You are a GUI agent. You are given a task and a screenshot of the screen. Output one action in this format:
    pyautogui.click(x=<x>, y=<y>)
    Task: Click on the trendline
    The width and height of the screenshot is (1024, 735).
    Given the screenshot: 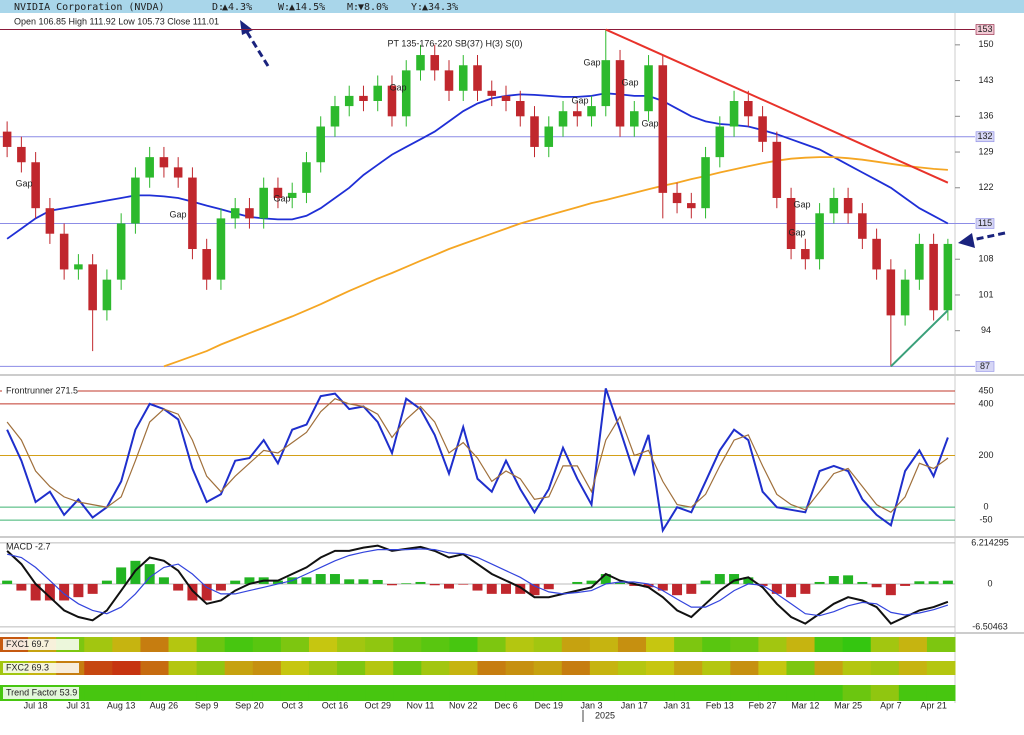 What is the action you would take?
    pyautogui.click(x=919, y=338)
    